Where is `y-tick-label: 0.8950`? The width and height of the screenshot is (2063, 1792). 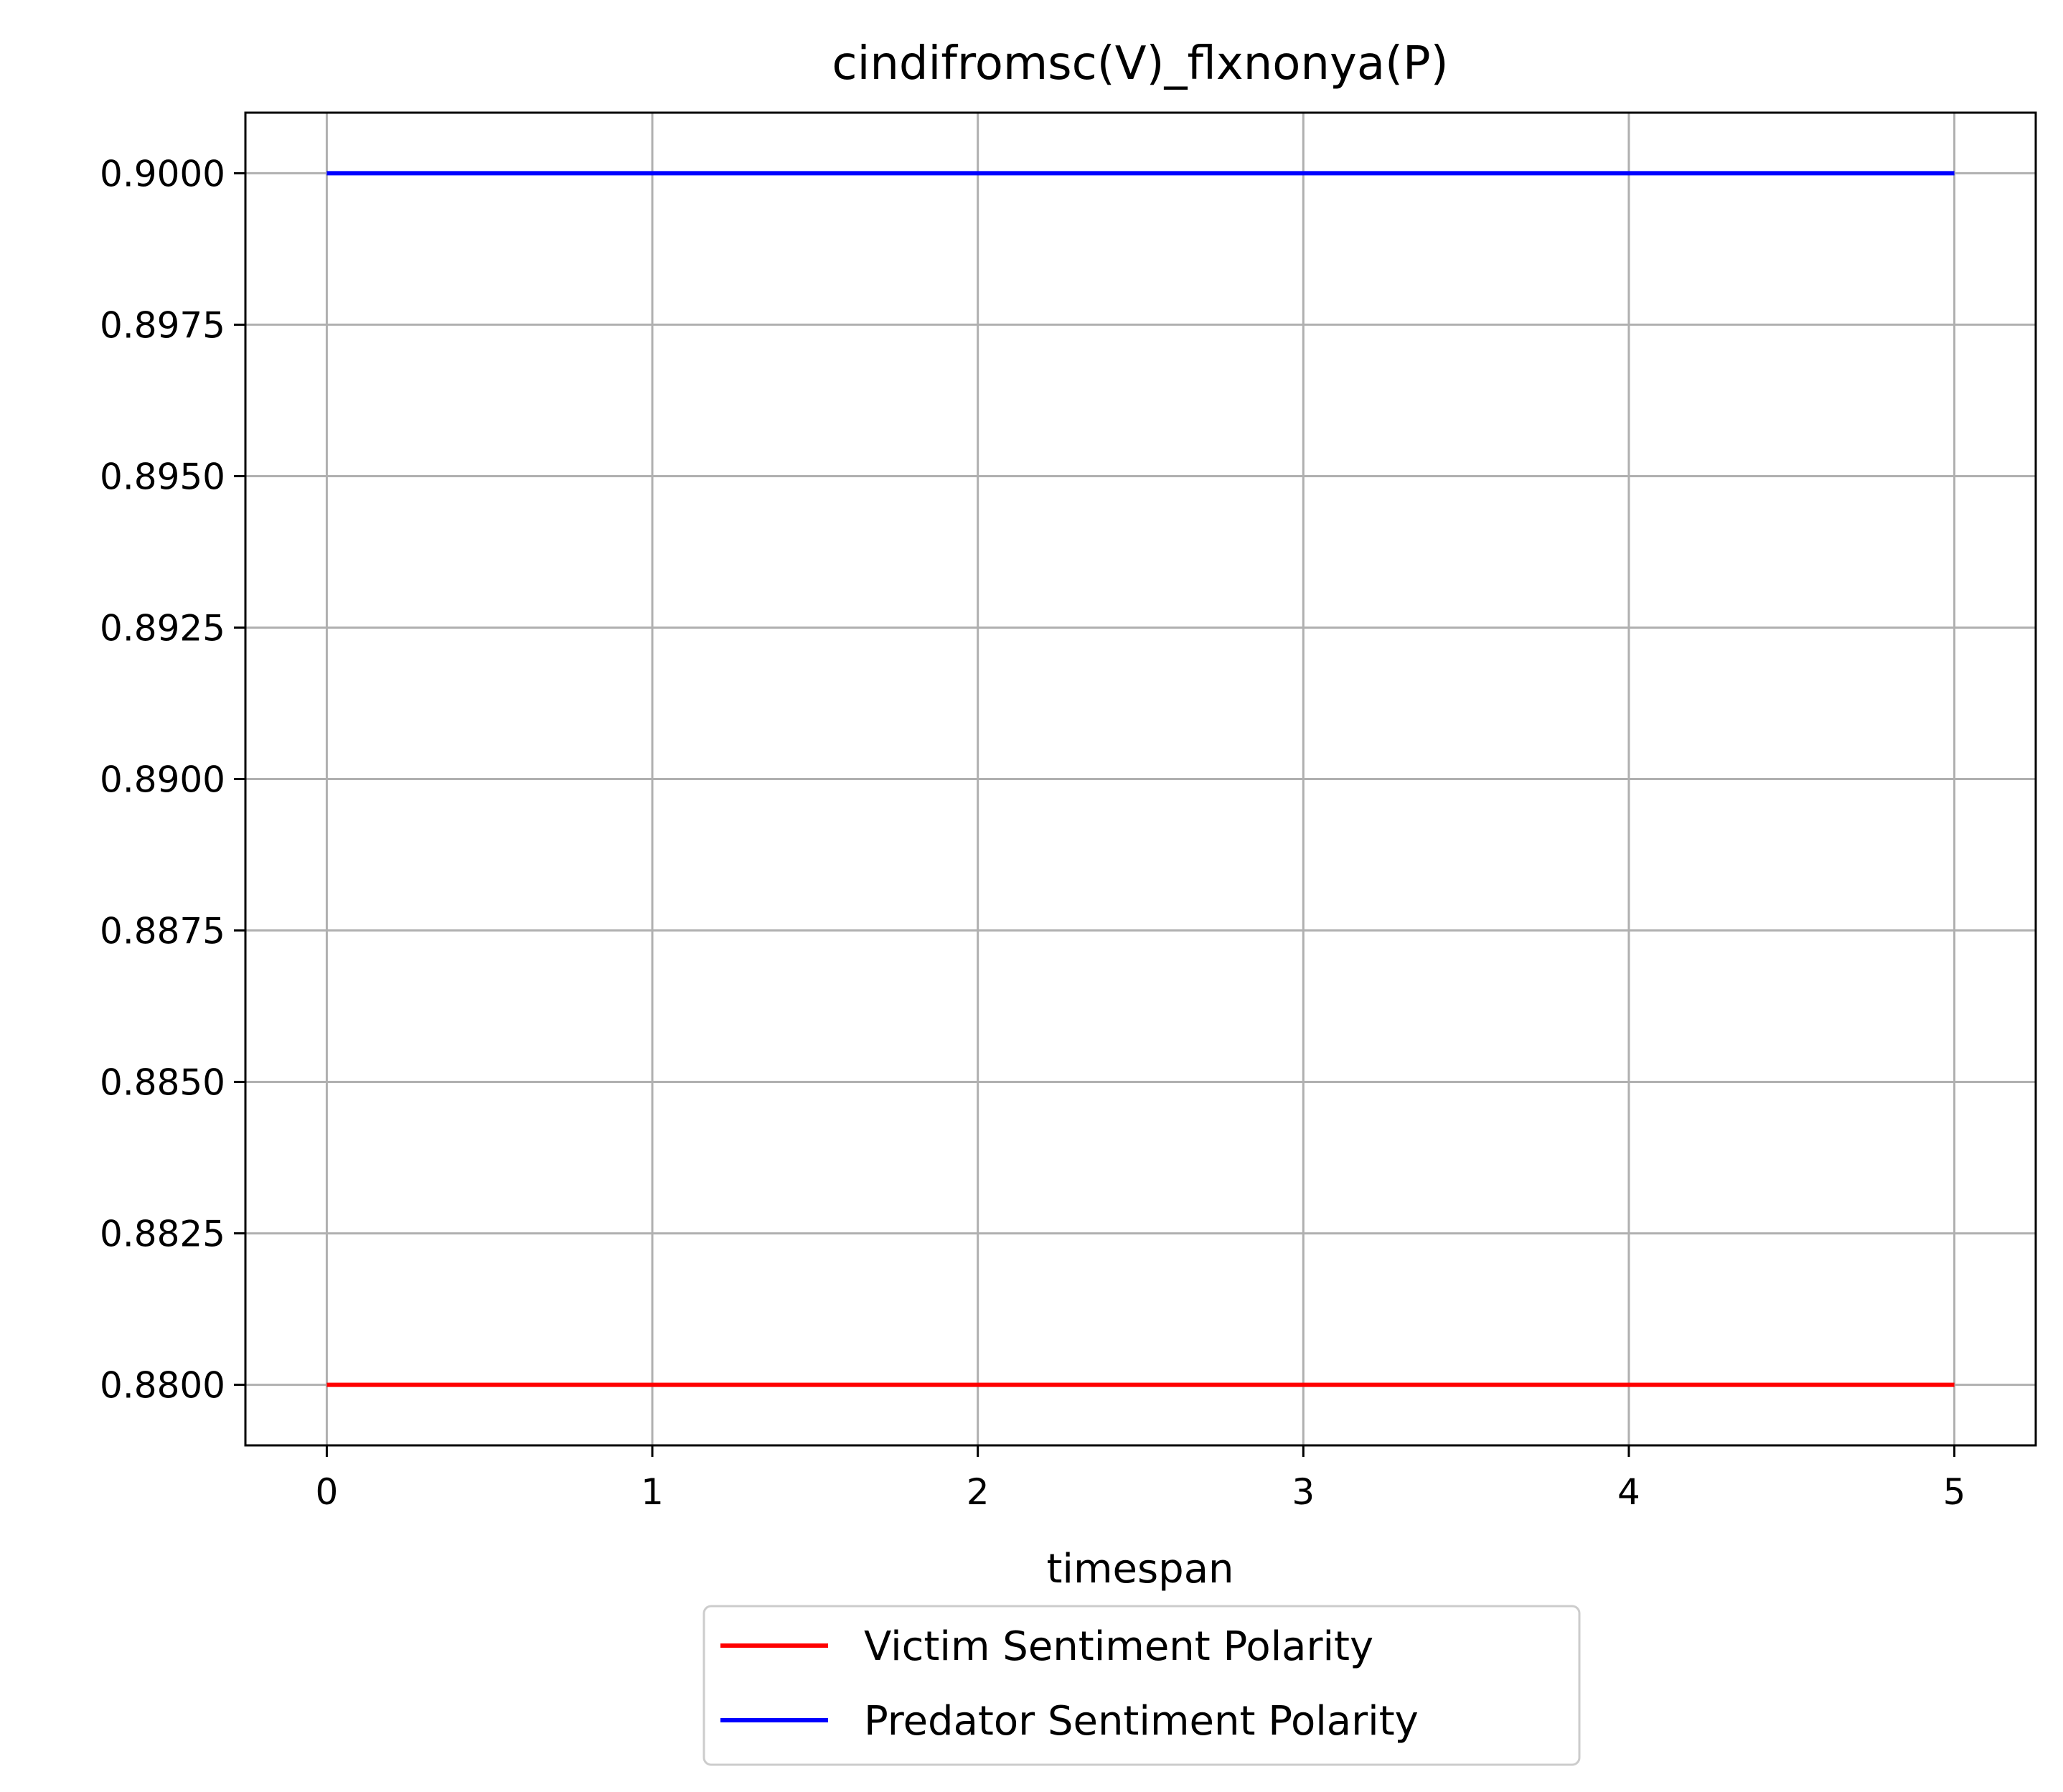
y-tick-label: 0.8950 is located at coordinates (162, 477).